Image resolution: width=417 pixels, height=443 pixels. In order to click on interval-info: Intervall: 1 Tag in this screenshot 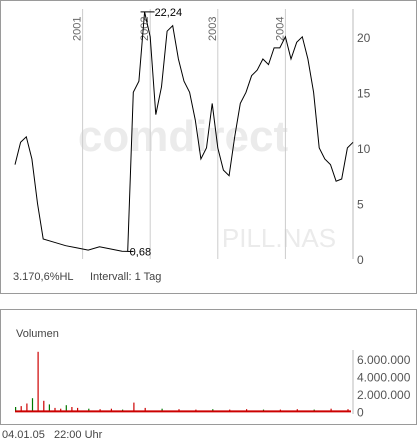, I will do `click(126, 277)`.